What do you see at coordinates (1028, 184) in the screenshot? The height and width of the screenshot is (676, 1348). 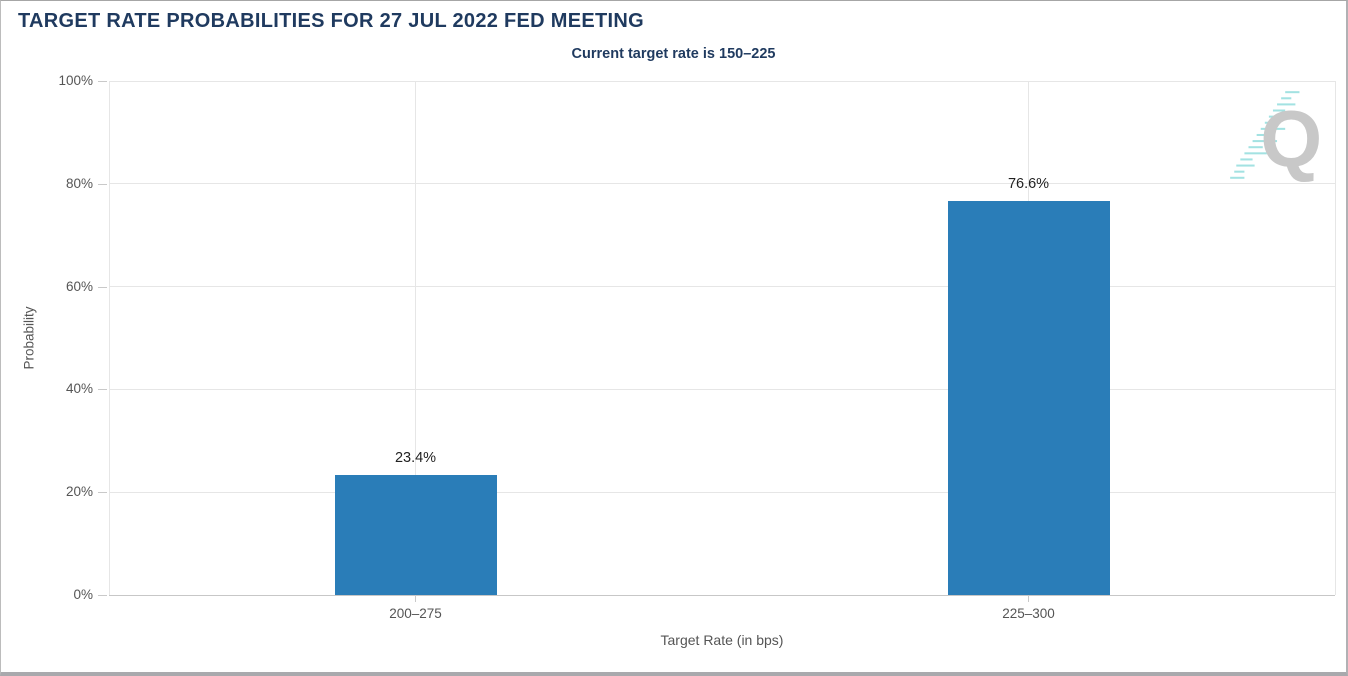 I see `bar-value-label: 76.6%` at bounding box center [1028, 184].